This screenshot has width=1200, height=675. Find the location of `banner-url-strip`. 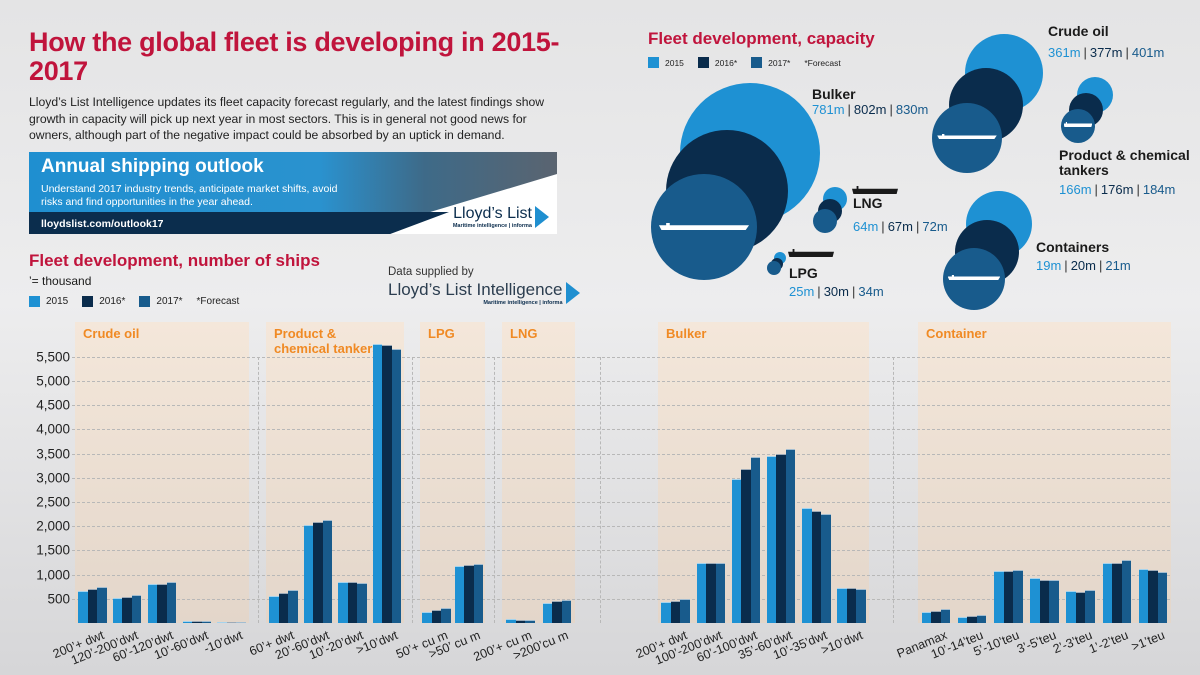

banner-url-strip is located at coordinates (239, 223).